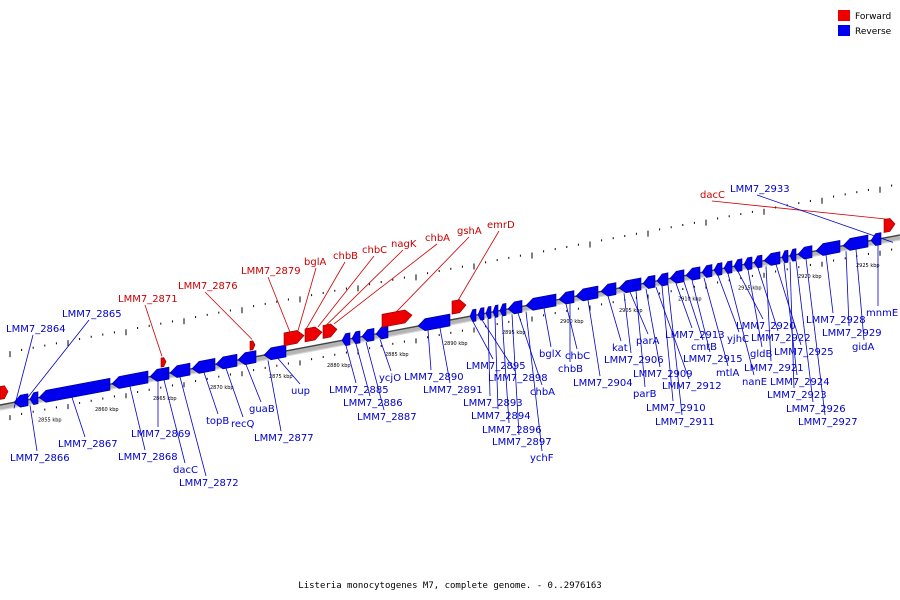 The height and width of the screenshot is (600, 900). I want to click on gene-label: mnmE, so click(882, 313).